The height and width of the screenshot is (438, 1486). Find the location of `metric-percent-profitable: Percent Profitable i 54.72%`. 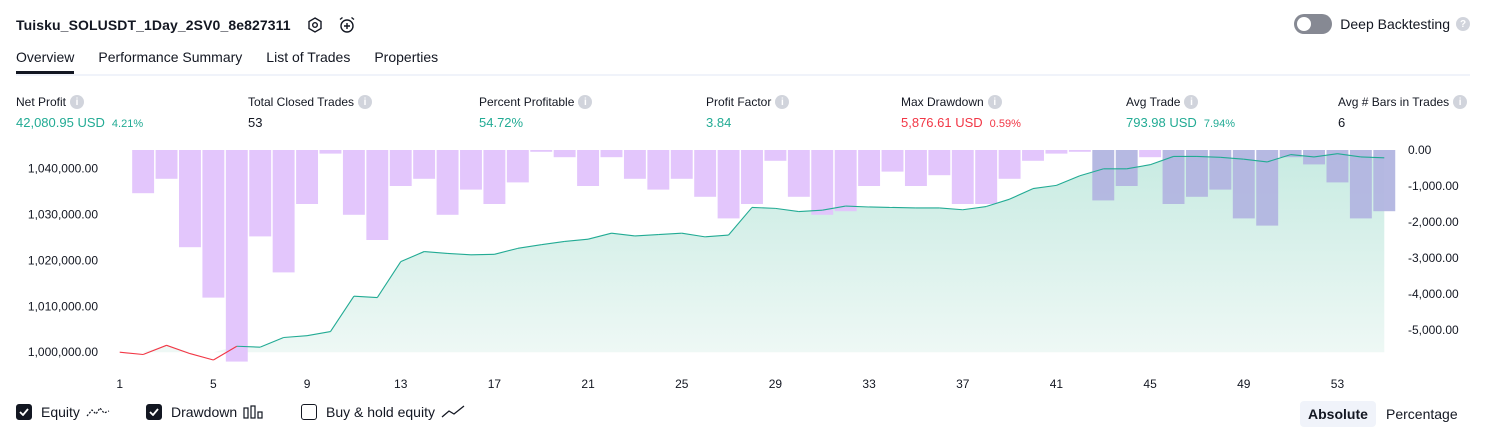

metric-percent-profitable: Percent Profitable i 54.72% is located at coordinates (536, 112).